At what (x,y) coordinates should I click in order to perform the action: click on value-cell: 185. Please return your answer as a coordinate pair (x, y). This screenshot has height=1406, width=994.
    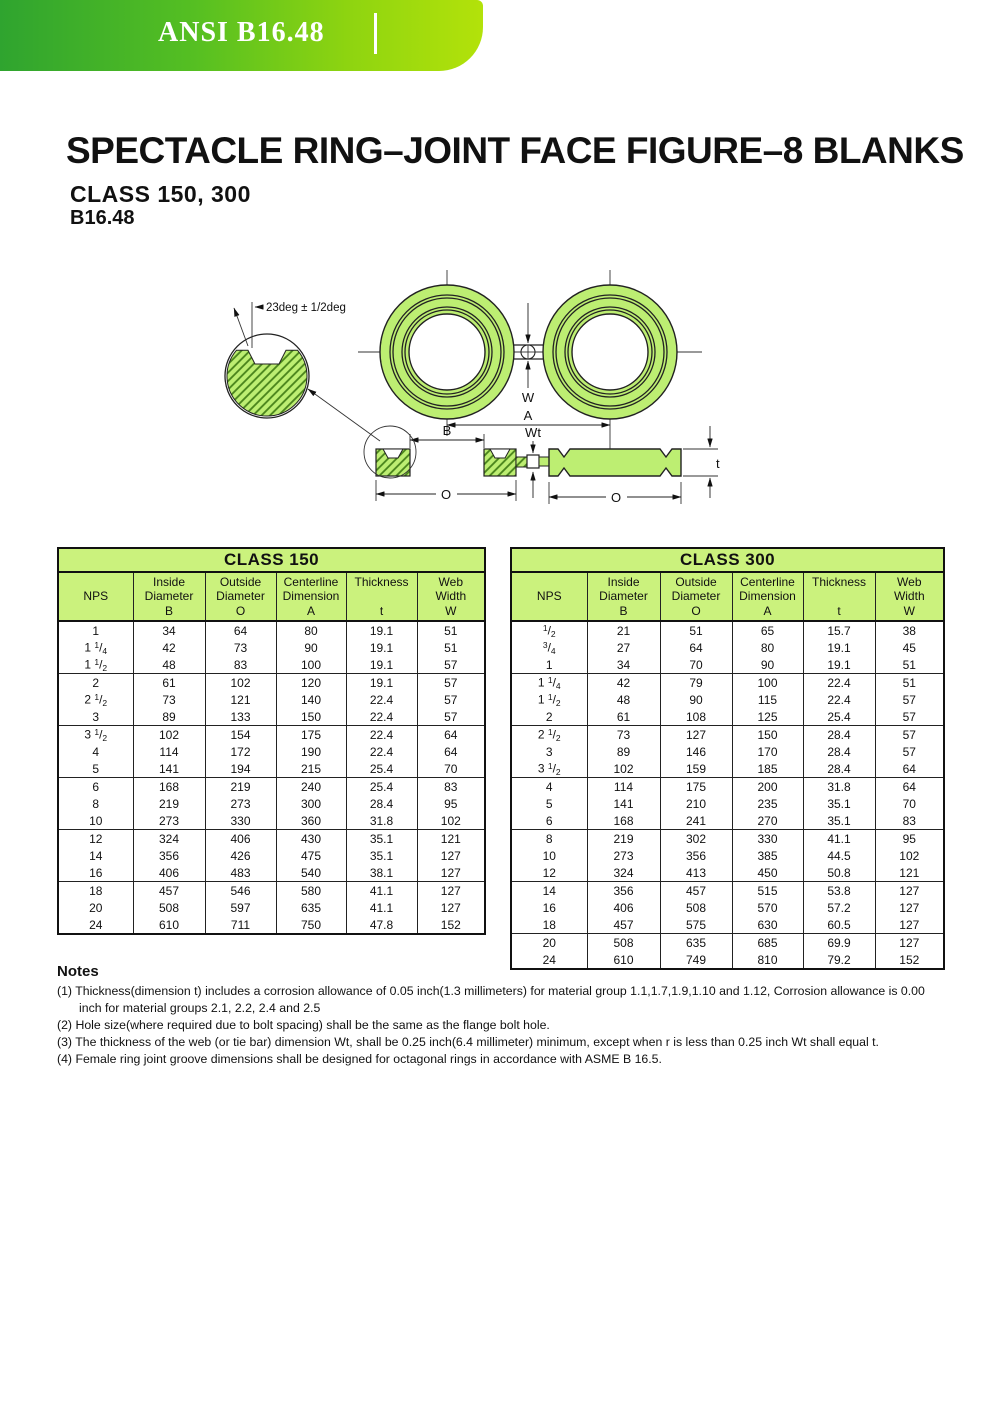
    Looking at the image, I should click on (767, 769).